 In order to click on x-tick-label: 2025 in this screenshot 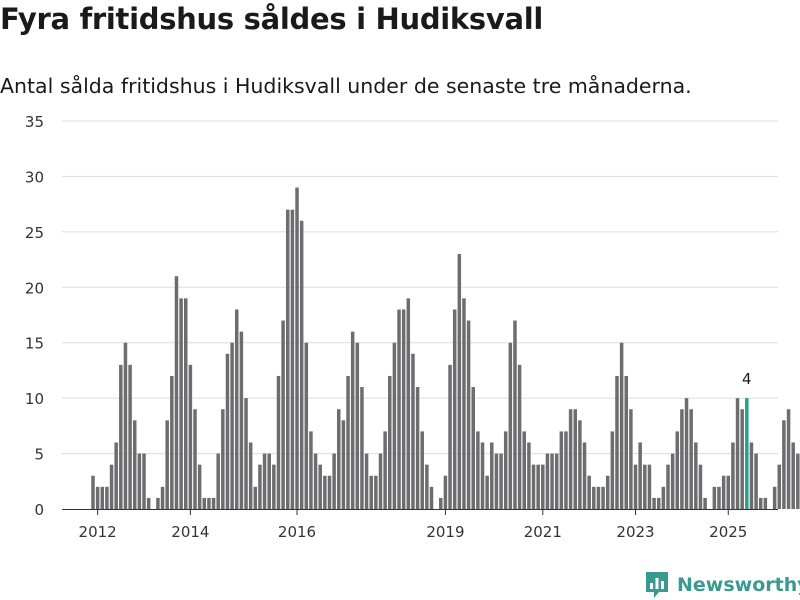, I will do `click(728, 532)`.